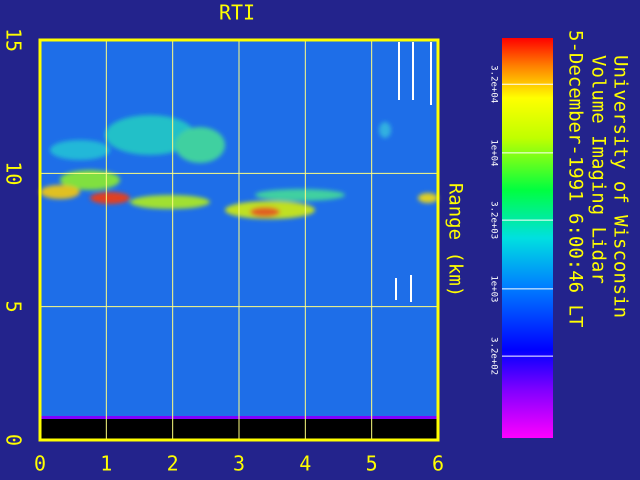 The image size is (640, 480). I want to click on x-tick-label: 4, so click(305, 464).